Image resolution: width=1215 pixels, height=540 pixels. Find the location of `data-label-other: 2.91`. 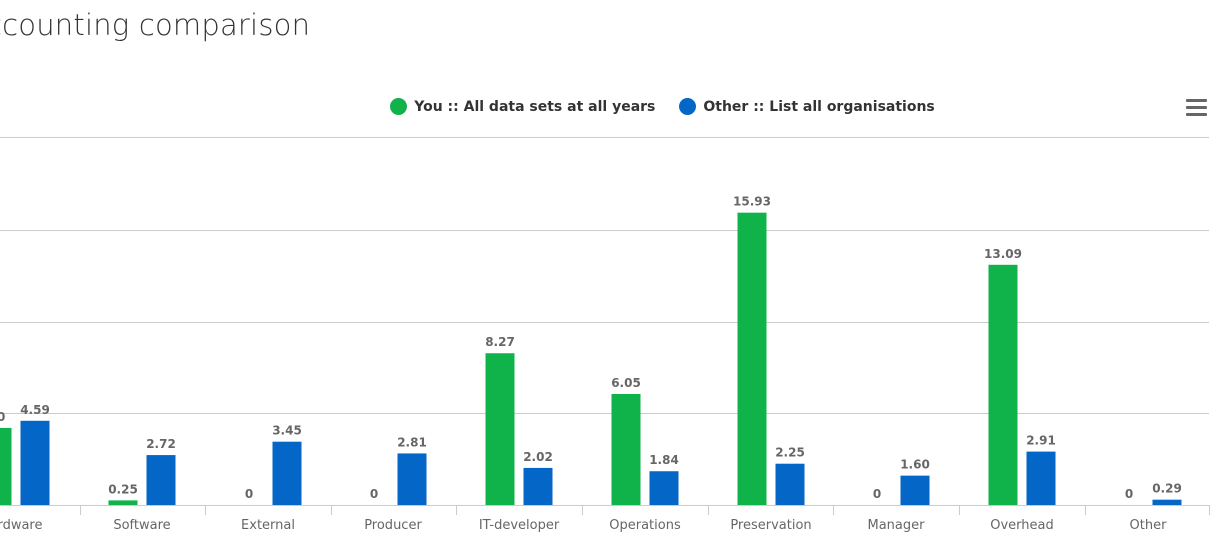

data-label-other: 2.91 is located at coordinates (1041, 441).